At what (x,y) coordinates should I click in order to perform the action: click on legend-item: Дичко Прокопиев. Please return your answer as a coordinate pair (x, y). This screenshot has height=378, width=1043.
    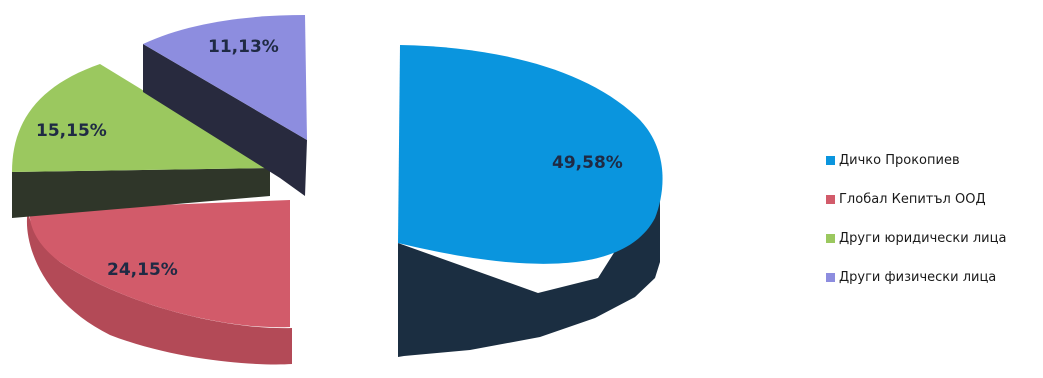
    Looking at the image, I should click on (916, 160).